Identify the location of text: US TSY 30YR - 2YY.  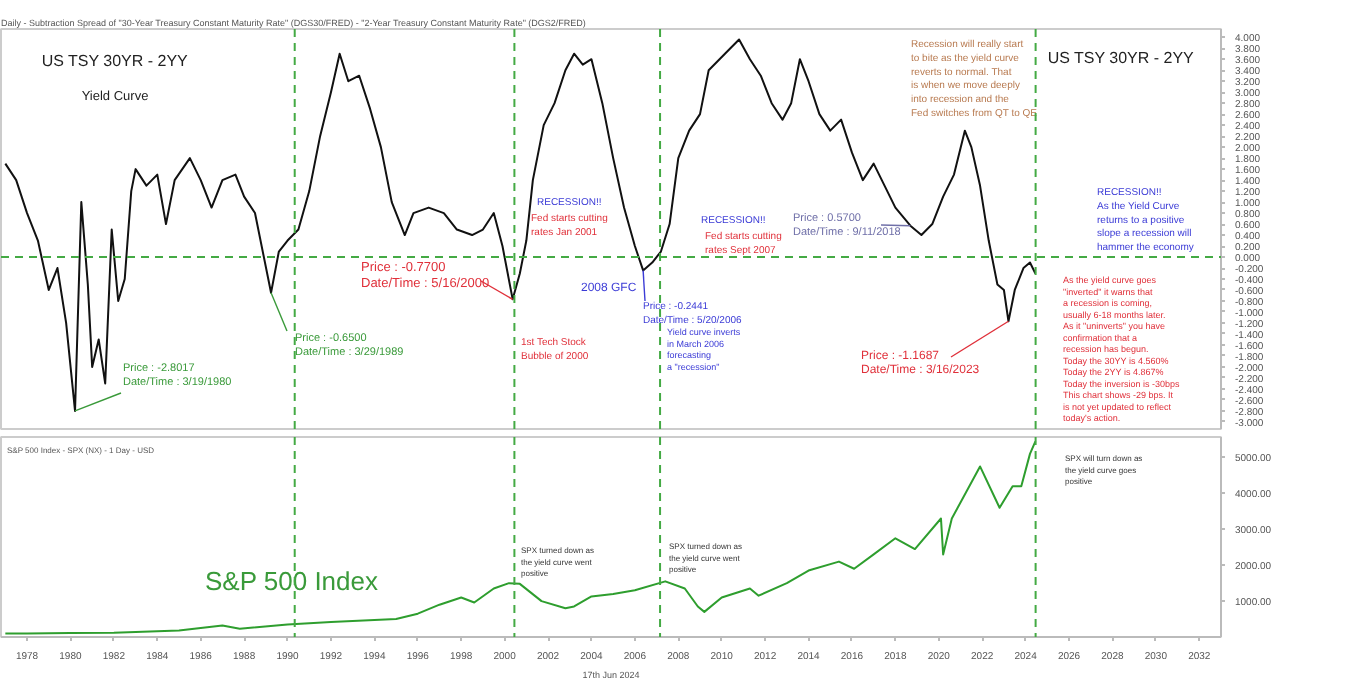
(115, 61).